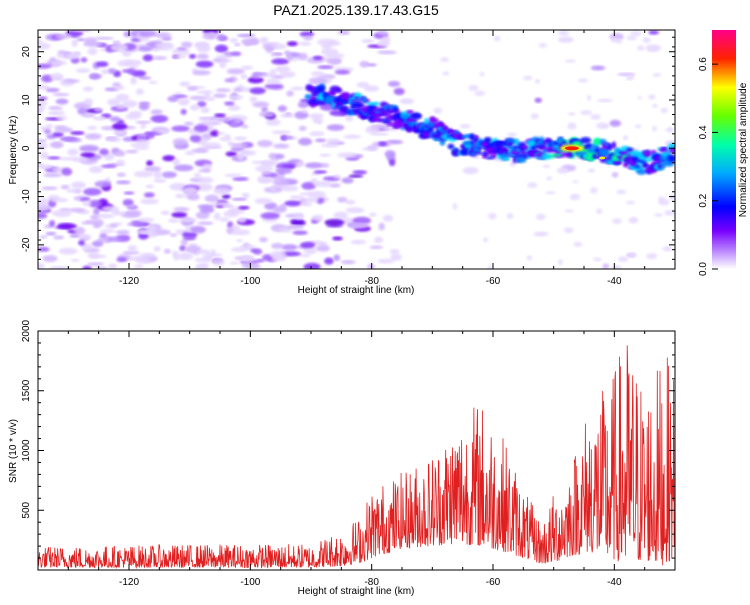 Image resolution: width=750 pixels, height=605 pixels. I want to click on spectrogram-x-tick-label: -120, so click(129, 281).